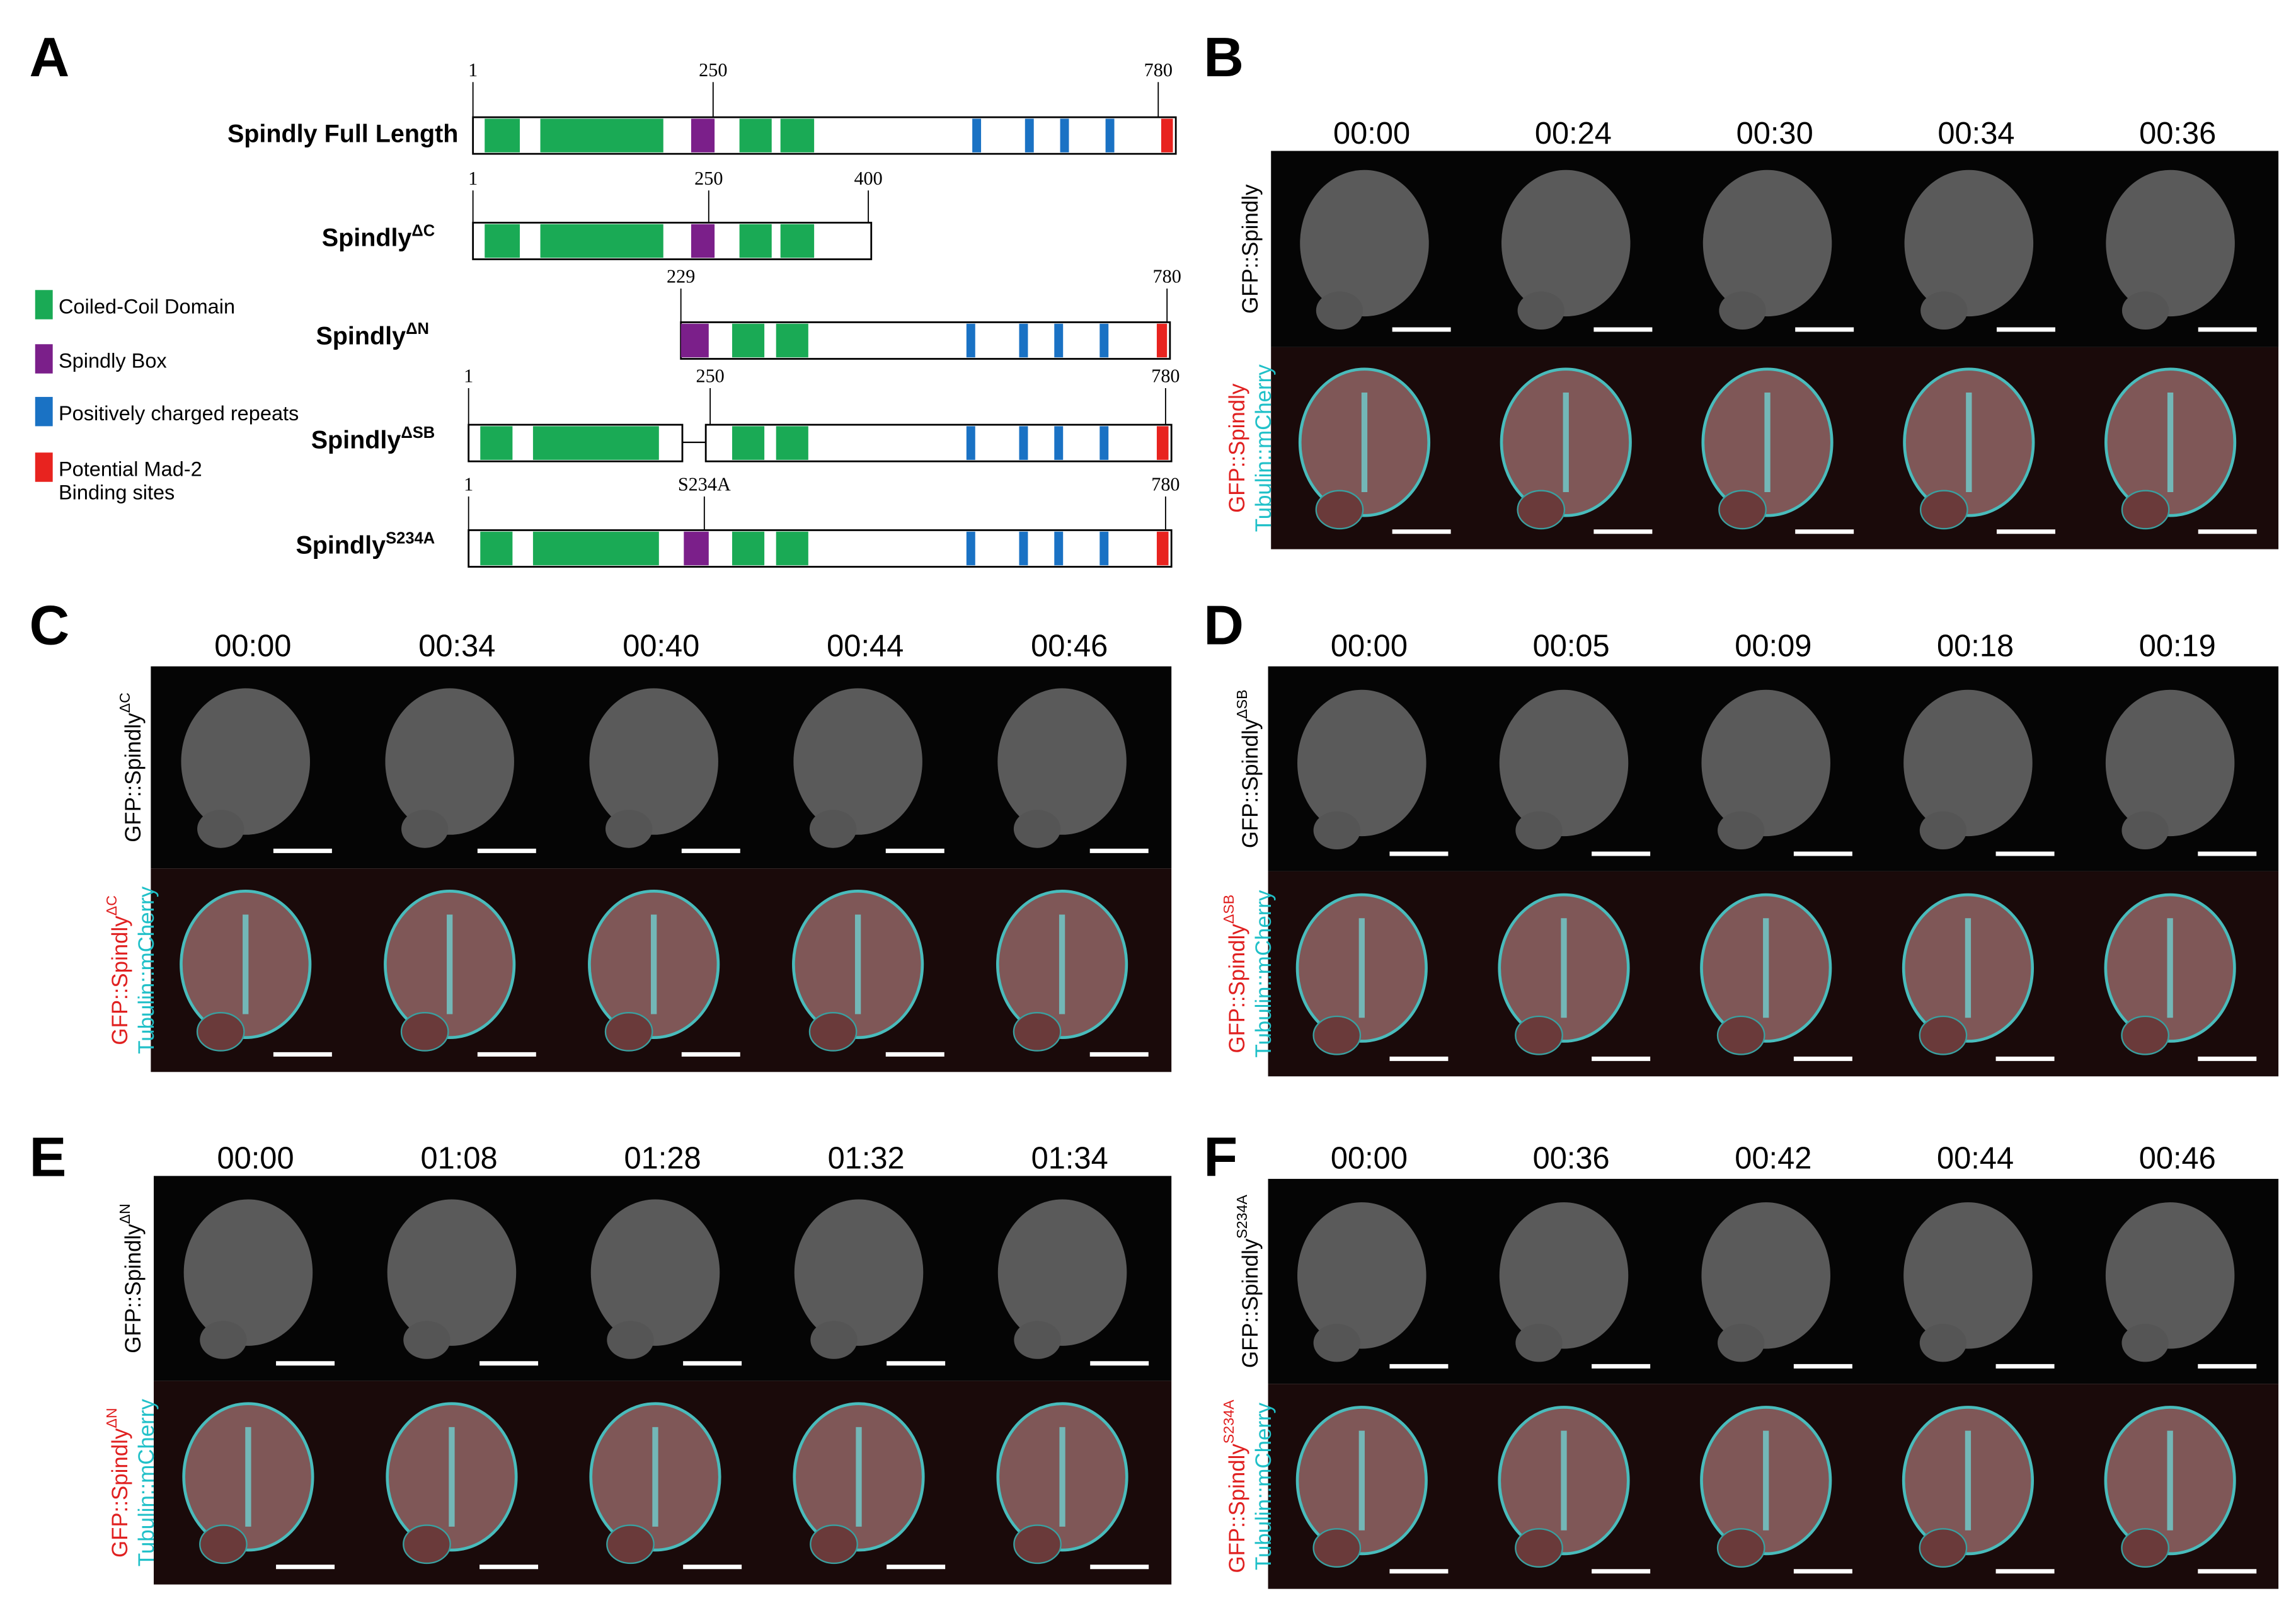  I want to click on timestamp: 00:05, so click(1572, 646).